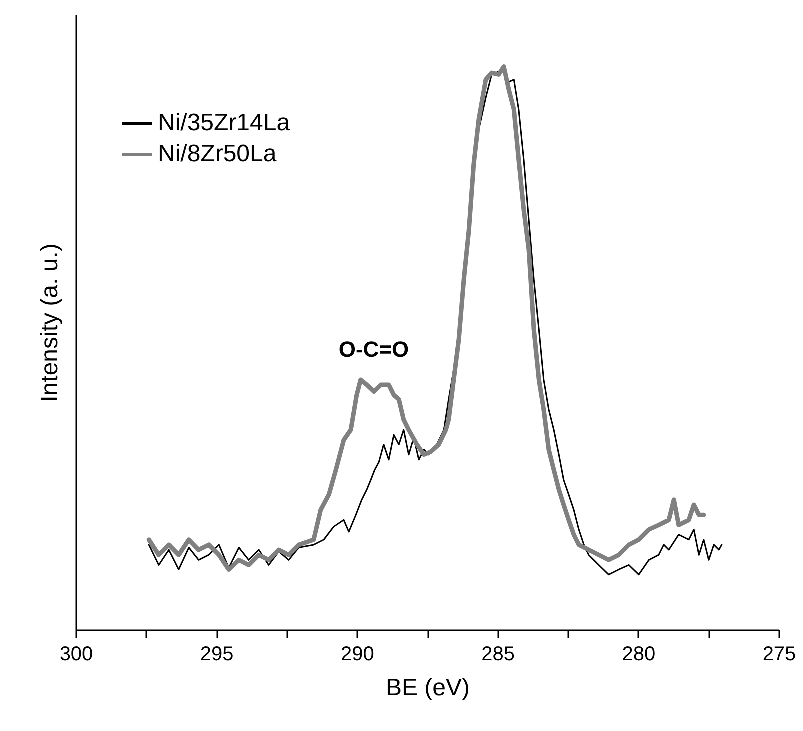 Image resolution: width=803 pixels, height=731 pixels. I want to click on x-tick-label: 295, so click(217, 655).